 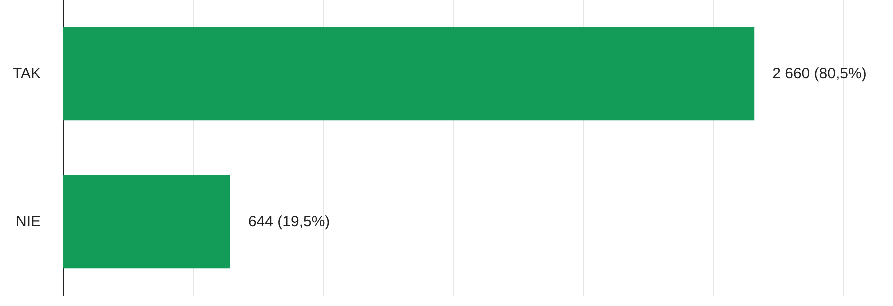 What do you see at coordinates (26, 74) in the screenshot?
I see `y-tick-label: TAK` at bounding box center [26, 74].